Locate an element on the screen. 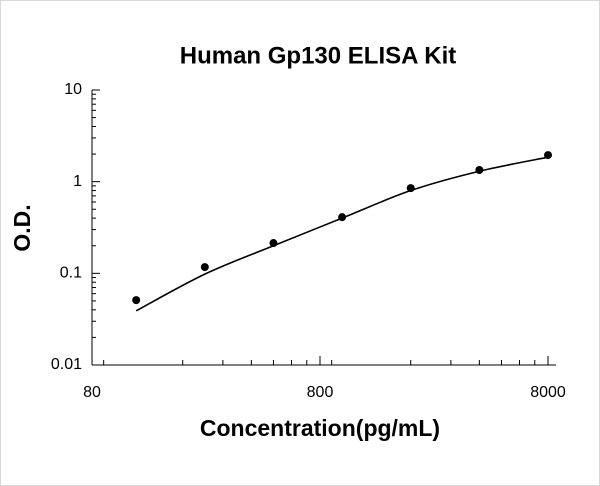  x-tick-label: 80 is located at coordinates (92, 392).